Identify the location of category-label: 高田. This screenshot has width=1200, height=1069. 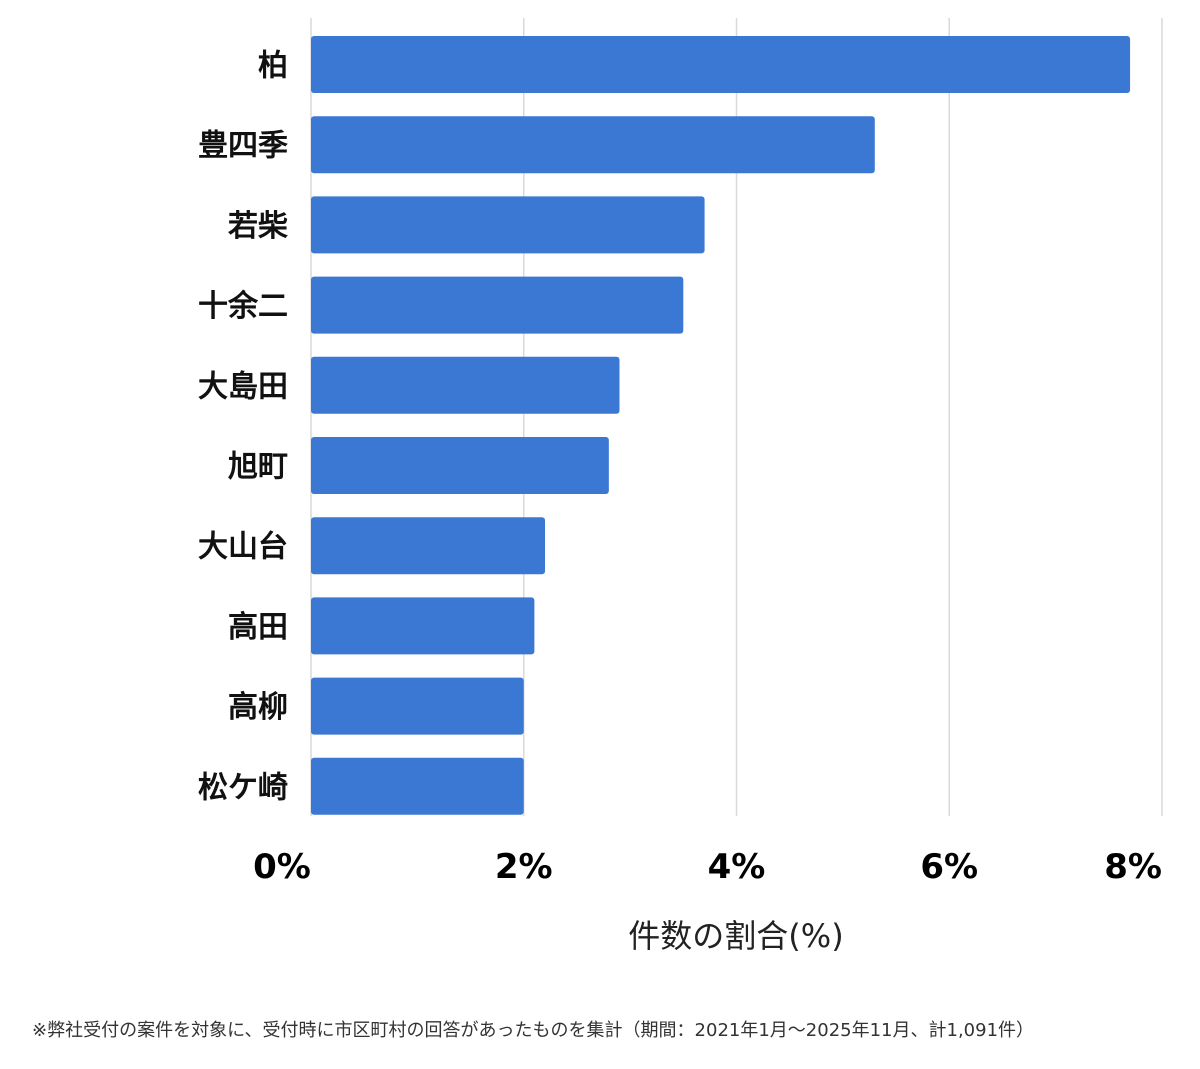
(258, 627).